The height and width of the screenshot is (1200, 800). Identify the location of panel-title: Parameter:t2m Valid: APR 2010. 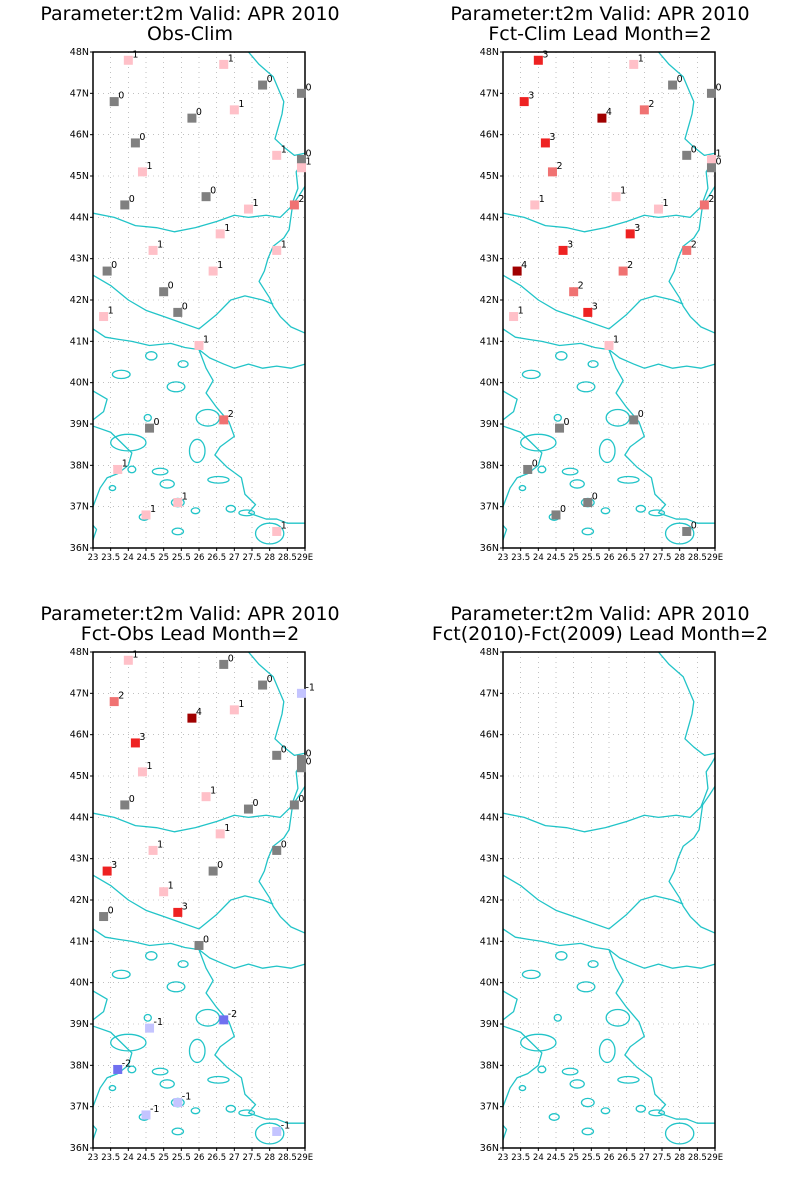
(190, 614).